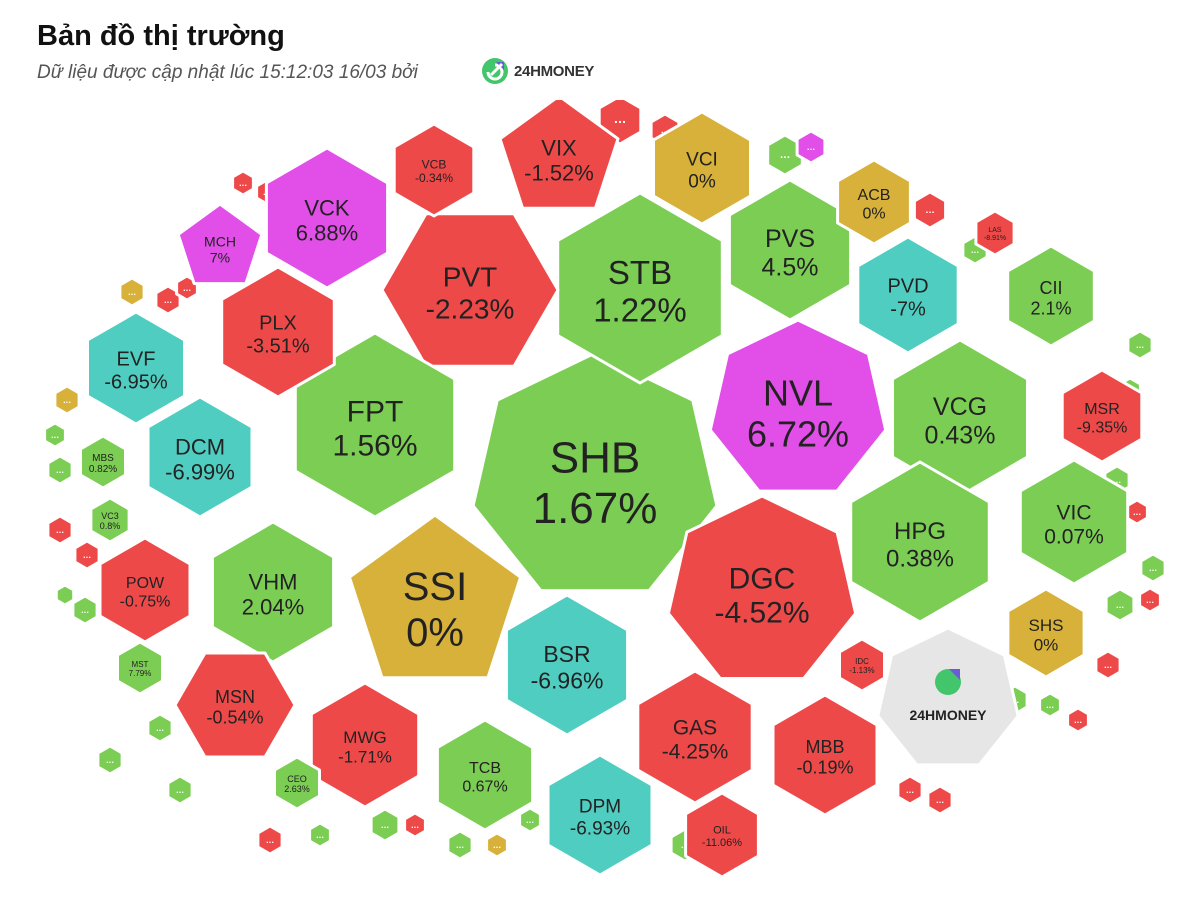 The height and width of the screenshot is (902, 1200). I want to click on tile-dpm-change: -6.93%, so click(600, 828).